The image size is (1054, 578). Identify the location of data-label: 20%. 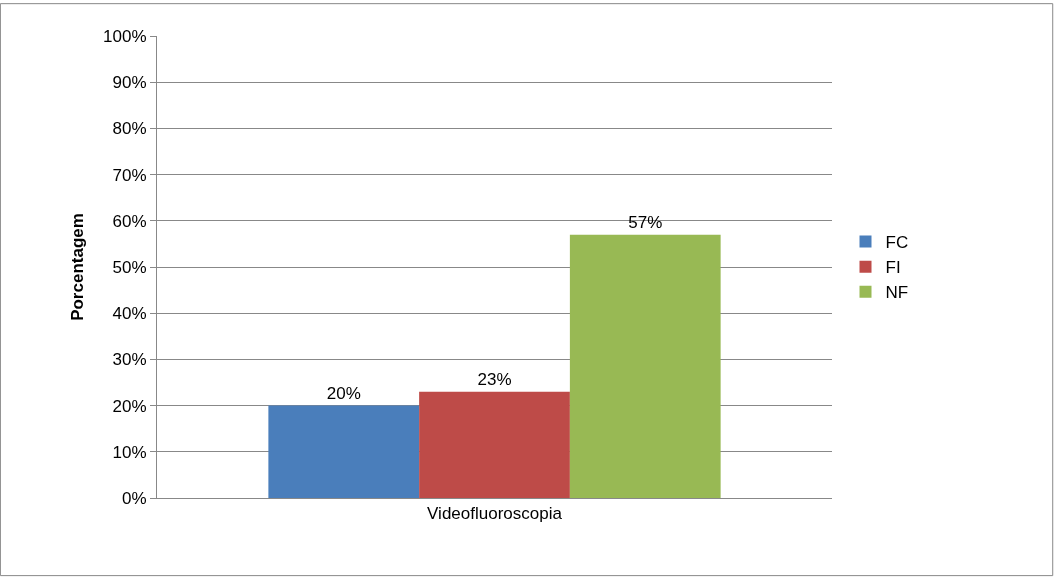
(343, 393).